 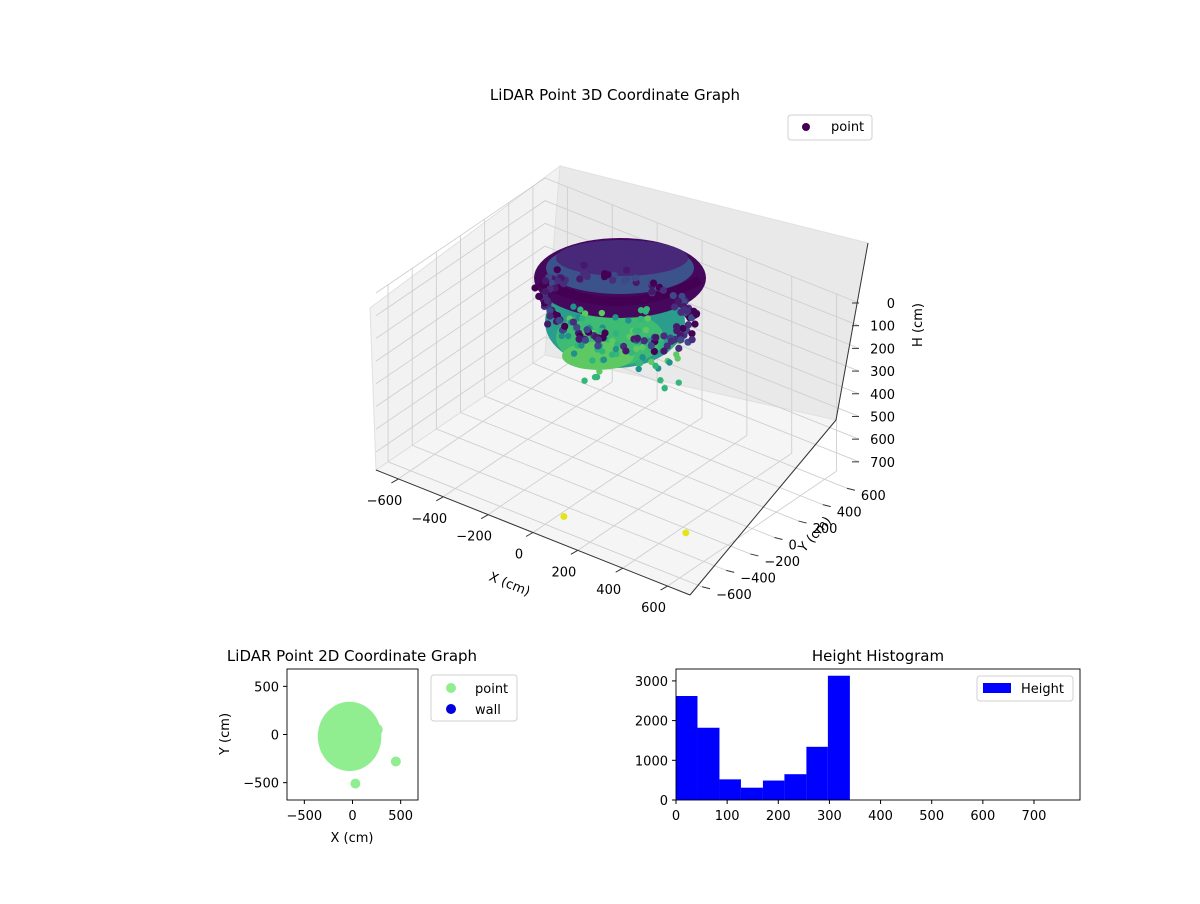 I want to click on legend-3d-marker, so click(x=806, y=127).